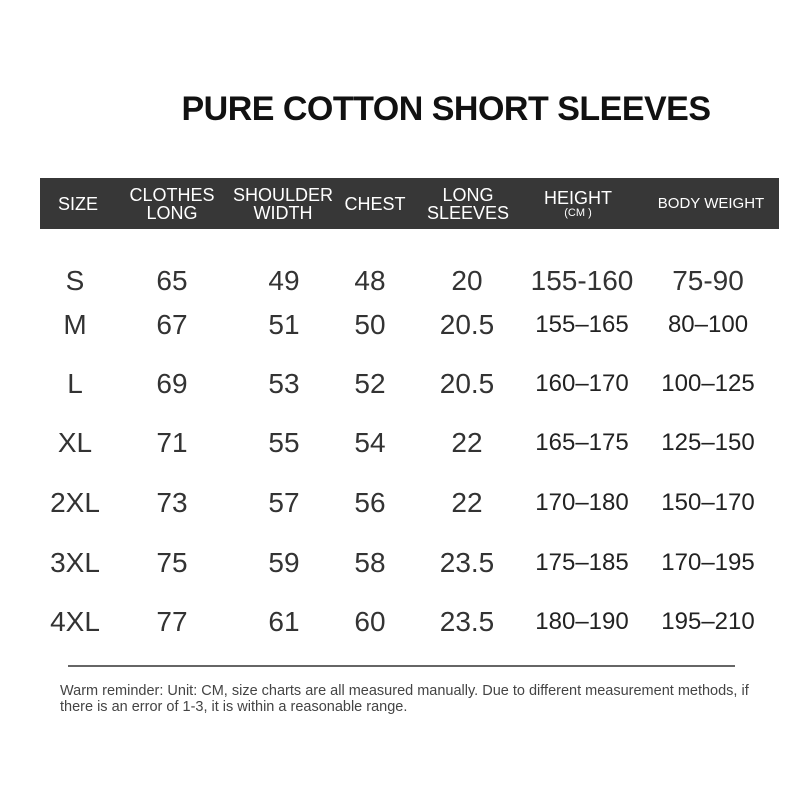 This screenshot has width=800, height=800. Describe the element at coordinates (708, 502) in the screenshot. I see `cell-body-weight: 150–170` at that location.